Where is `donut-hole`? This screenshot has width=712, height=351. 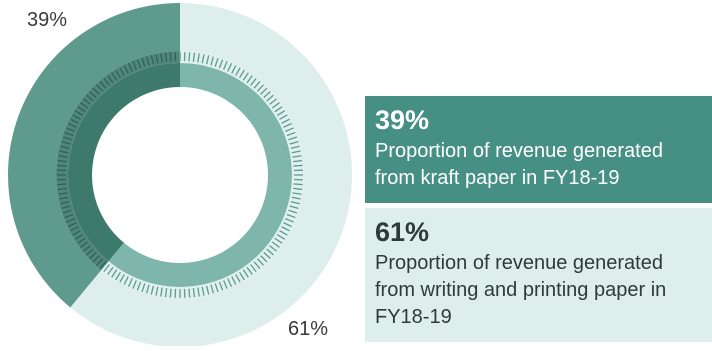 donut-hole is located at coordinates (180, 175).